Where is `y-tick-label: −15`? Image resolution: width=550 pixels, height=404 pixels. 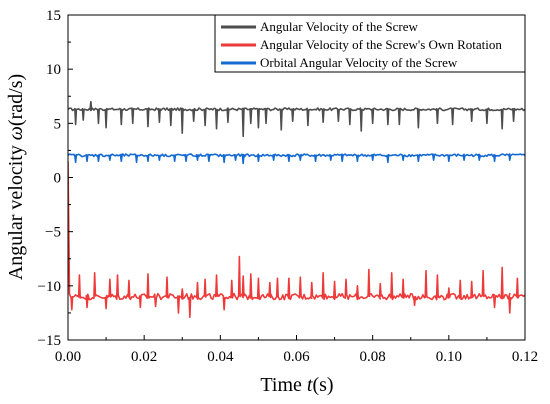
y-tick-label: −15 is located at coordinates (49, 341).